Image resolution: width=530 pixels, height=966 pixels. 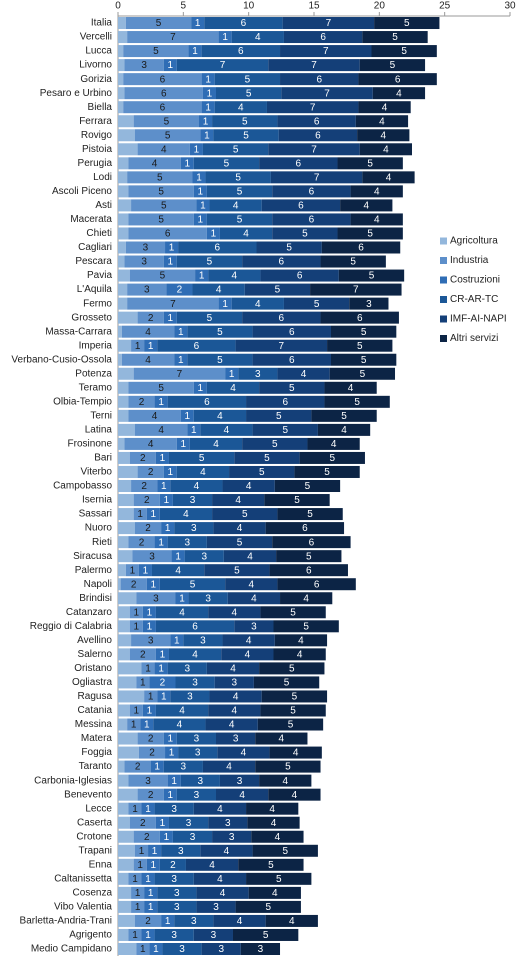 What do you see at coordinates (474, 299) in the screenshot?
I see `legend-label: CR-AR-TC` at bounding box center [474, 299].